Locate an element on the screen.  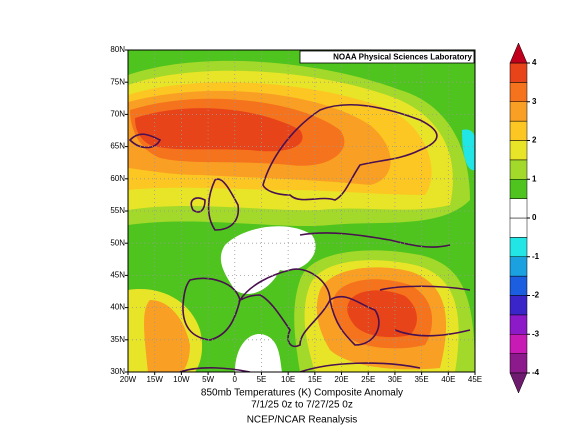
header-box is located at coordinates (387, 57).